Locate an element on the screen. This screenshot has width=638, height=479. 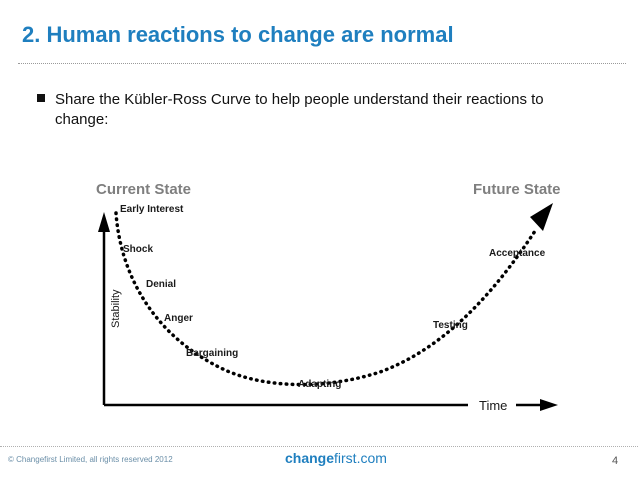
stability-axis-label: Stability is located at coordinates (116, 308).